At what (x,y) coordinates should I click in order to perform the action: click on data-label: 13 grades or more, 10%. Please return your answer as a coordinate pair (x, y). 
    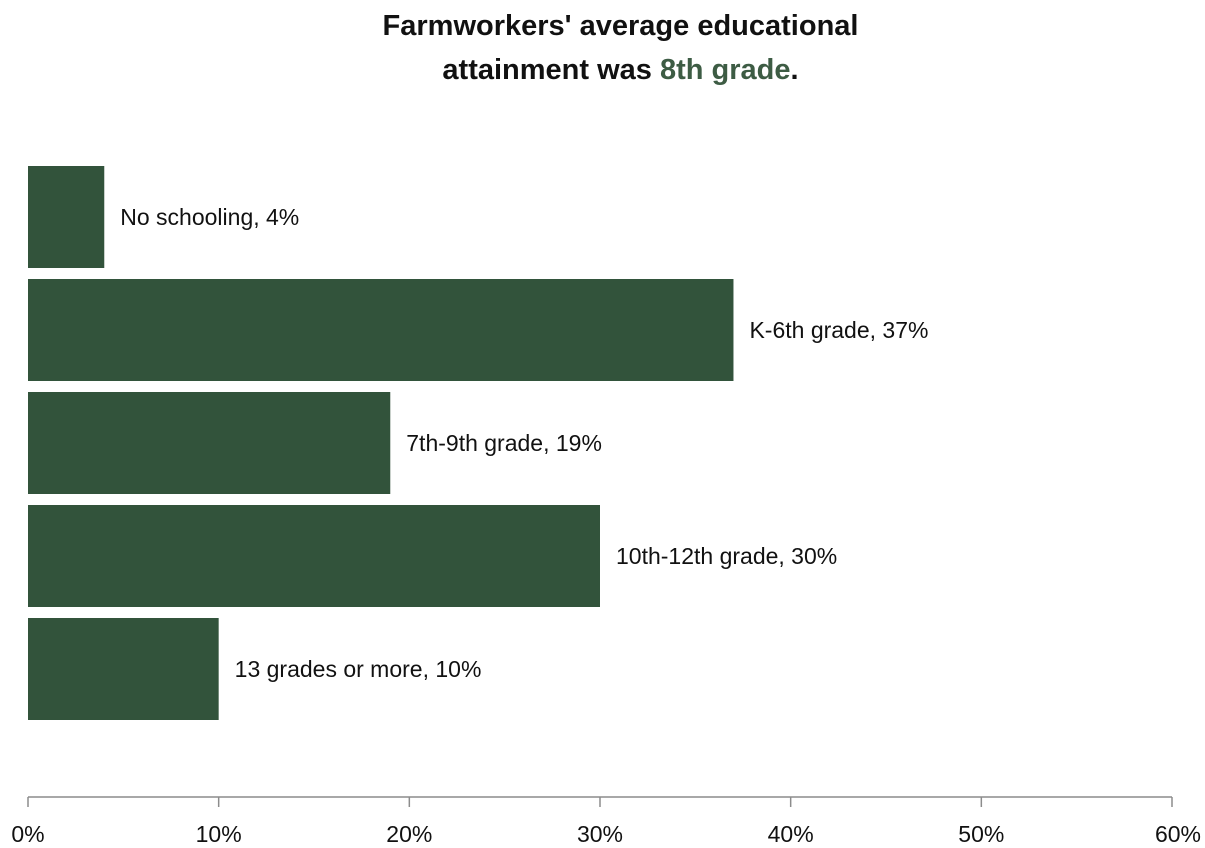
    Looking at the image, I should click on (358, 669).